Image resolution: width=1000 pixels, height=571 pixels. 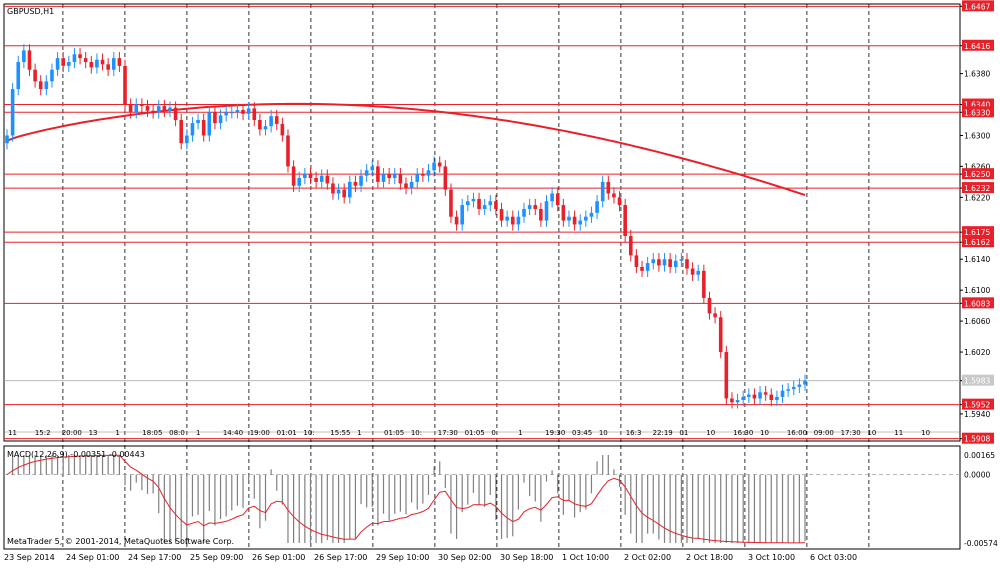 What do you see at coordinates (977, 259) in the screenshot?
I see `price-tick-label: 1.6140` at bounding box center [977, 259].